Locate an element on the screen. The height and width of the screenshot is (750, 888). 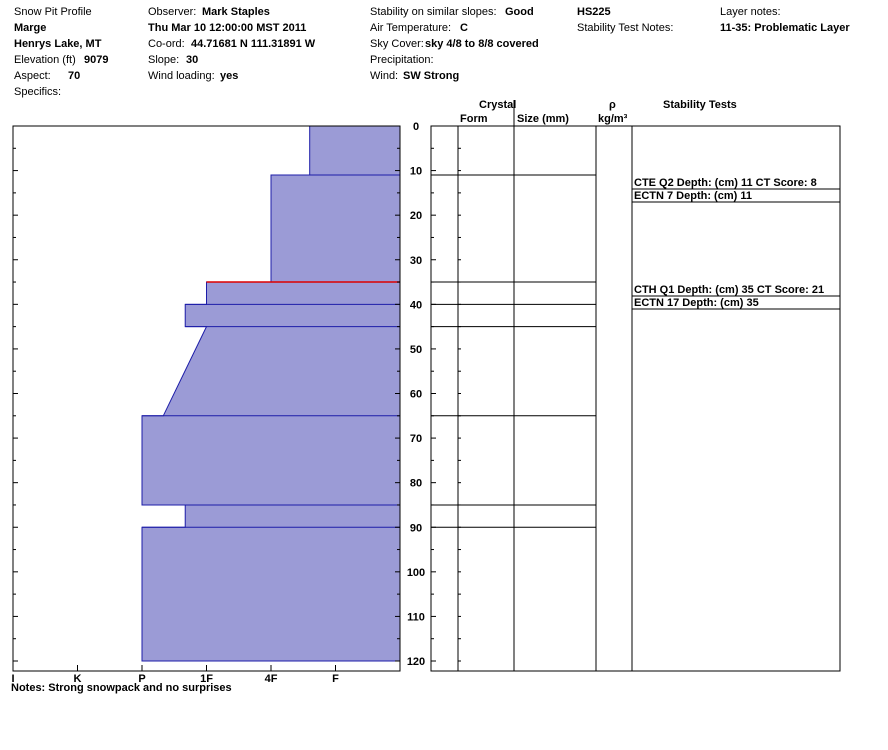
depth-tick-label: 0 is located at coordinates (416, 127).